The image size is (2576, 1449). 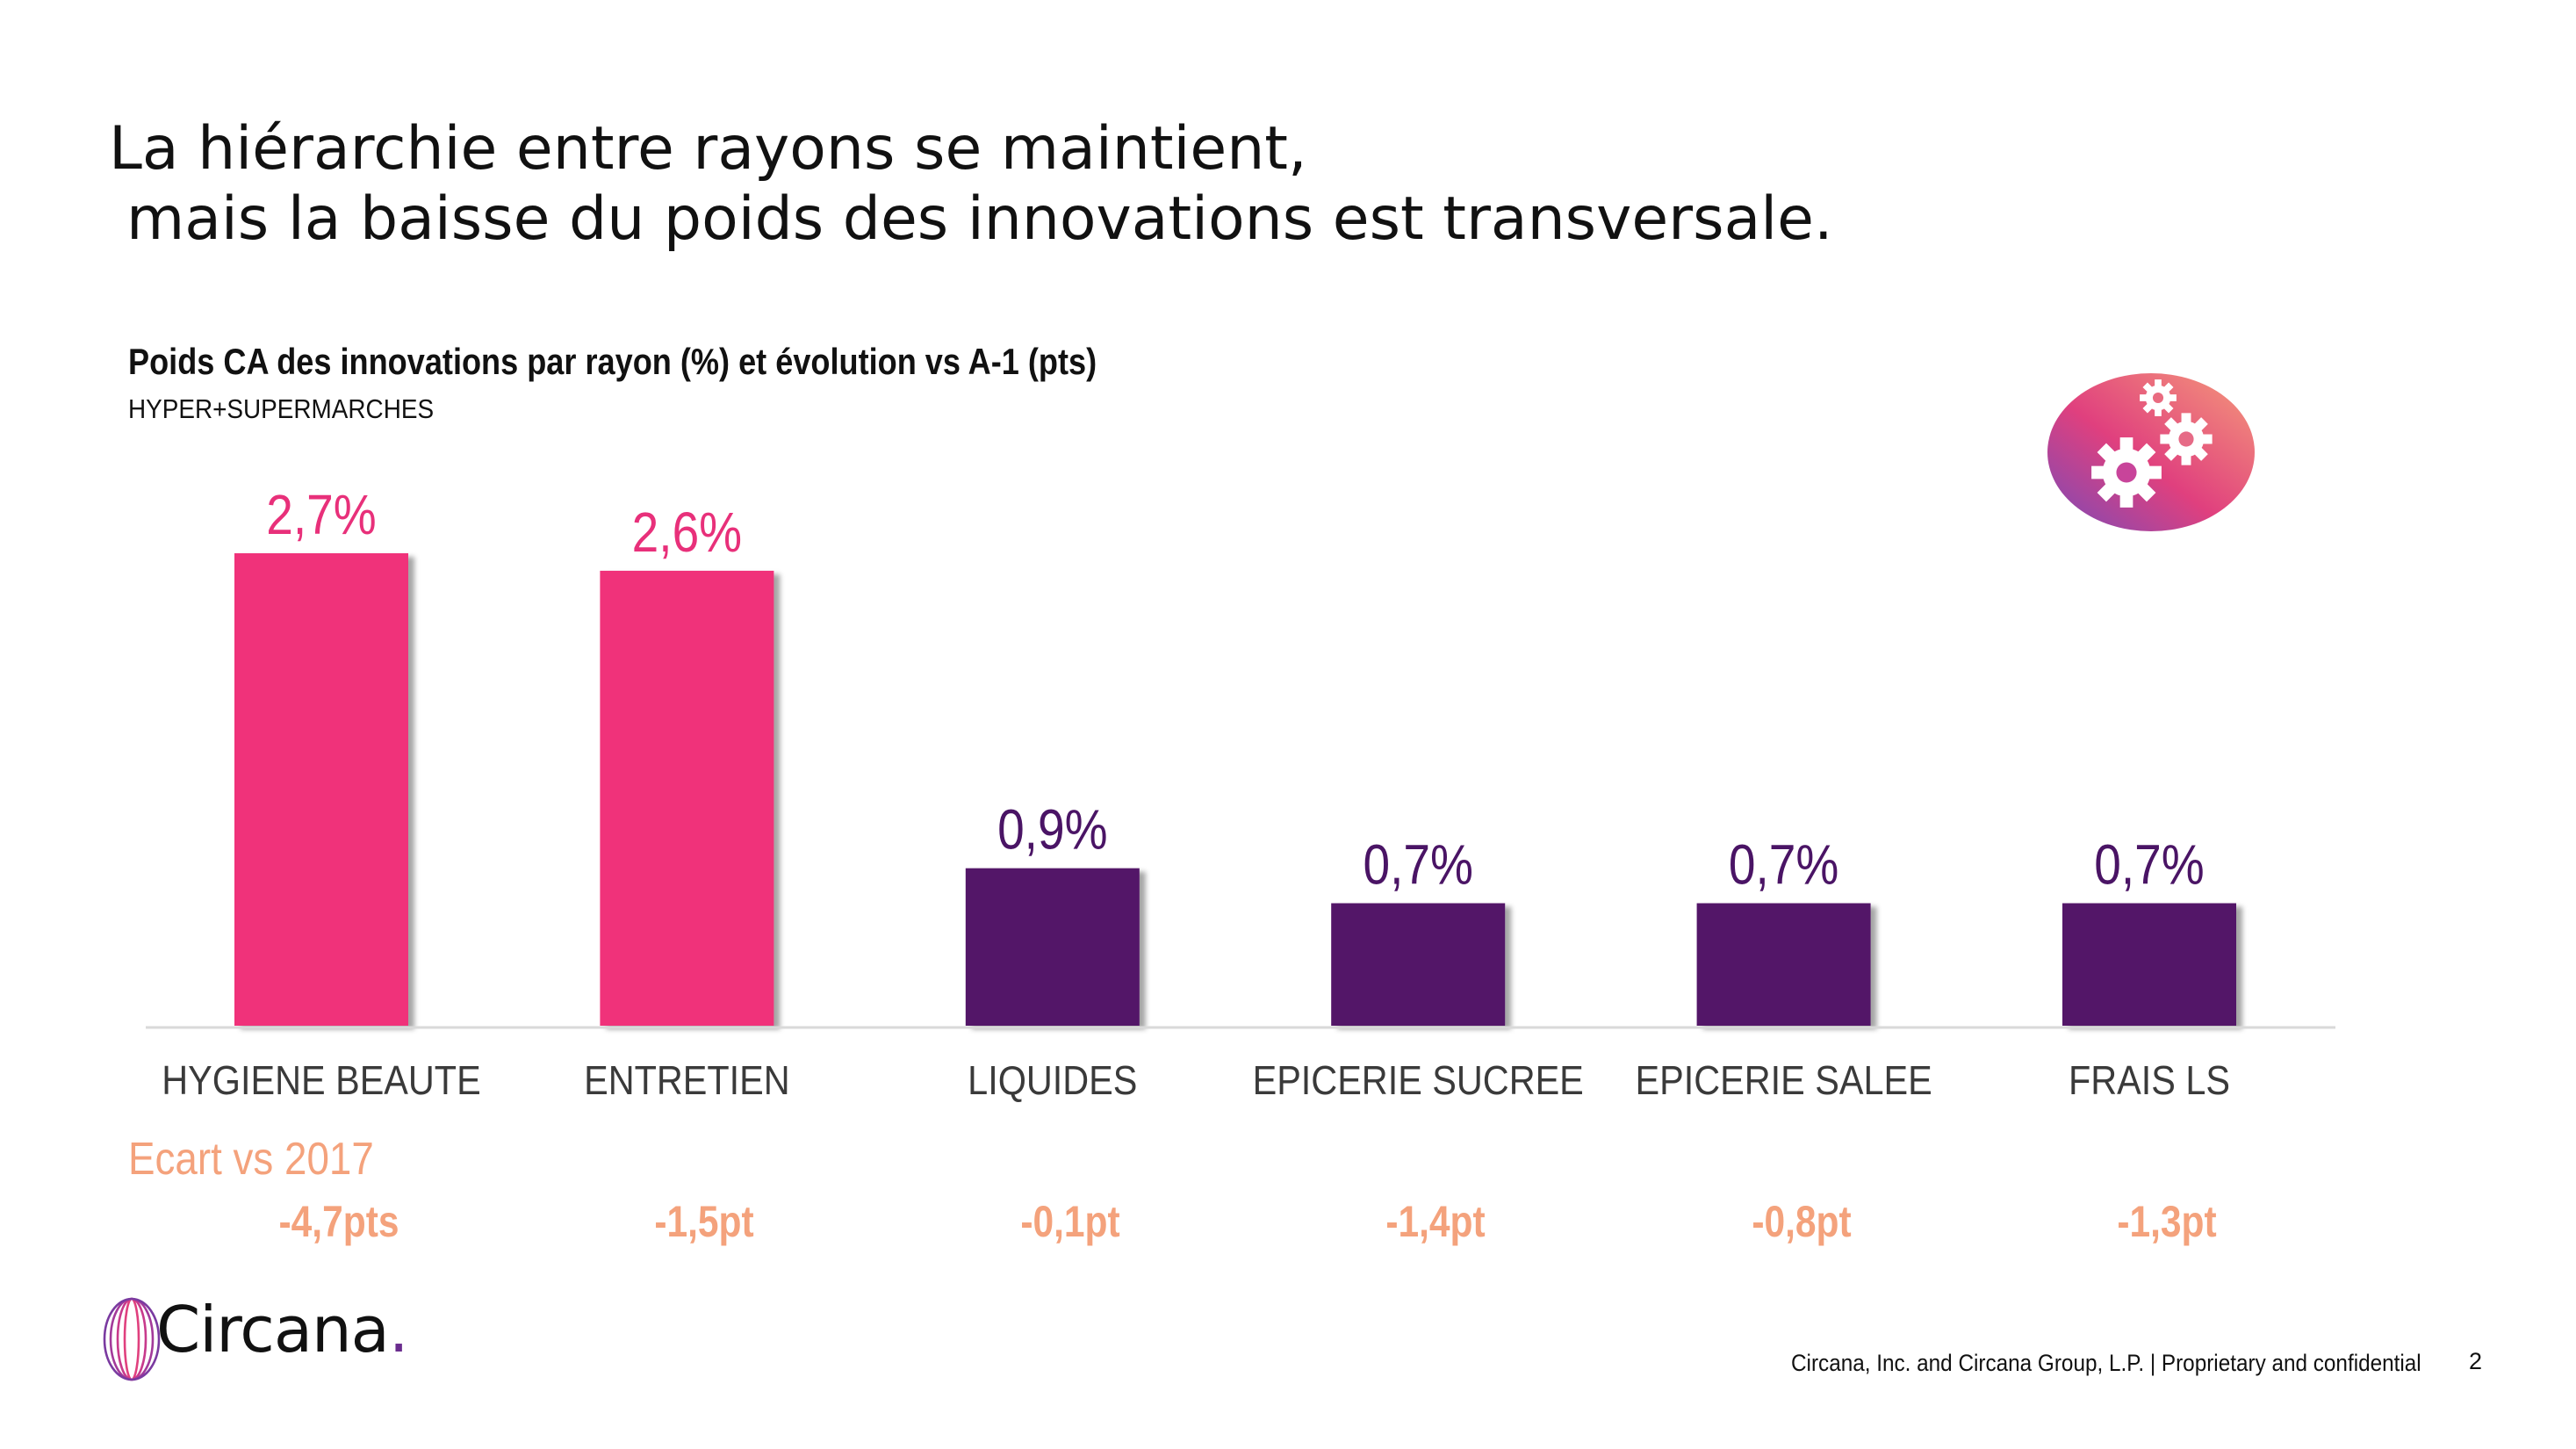 What do you see at coordinates (1418, 1081) in the screenshot?
I see `category-label-3: EPICERIE SUCREE` at bounding box center [1418, 1081].